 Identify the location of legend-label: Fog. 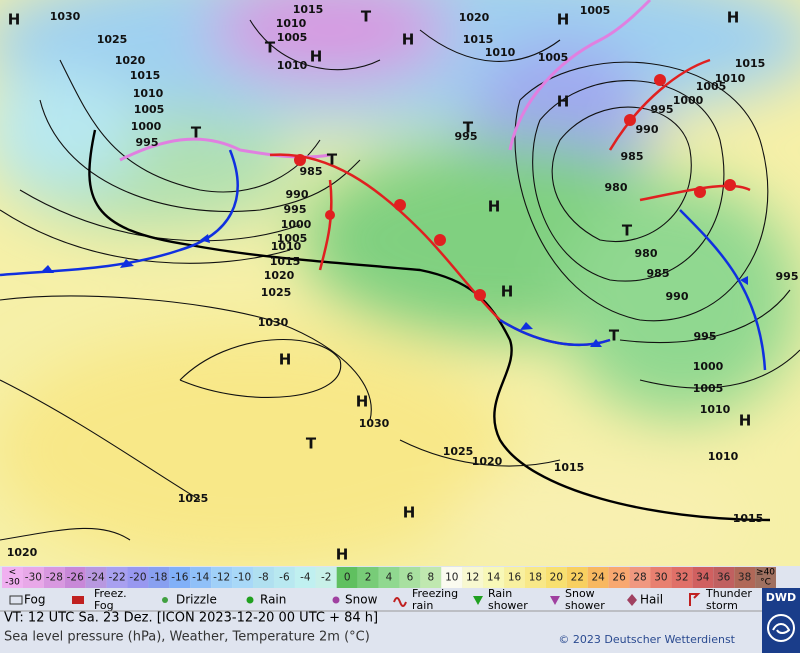
(34, 600).